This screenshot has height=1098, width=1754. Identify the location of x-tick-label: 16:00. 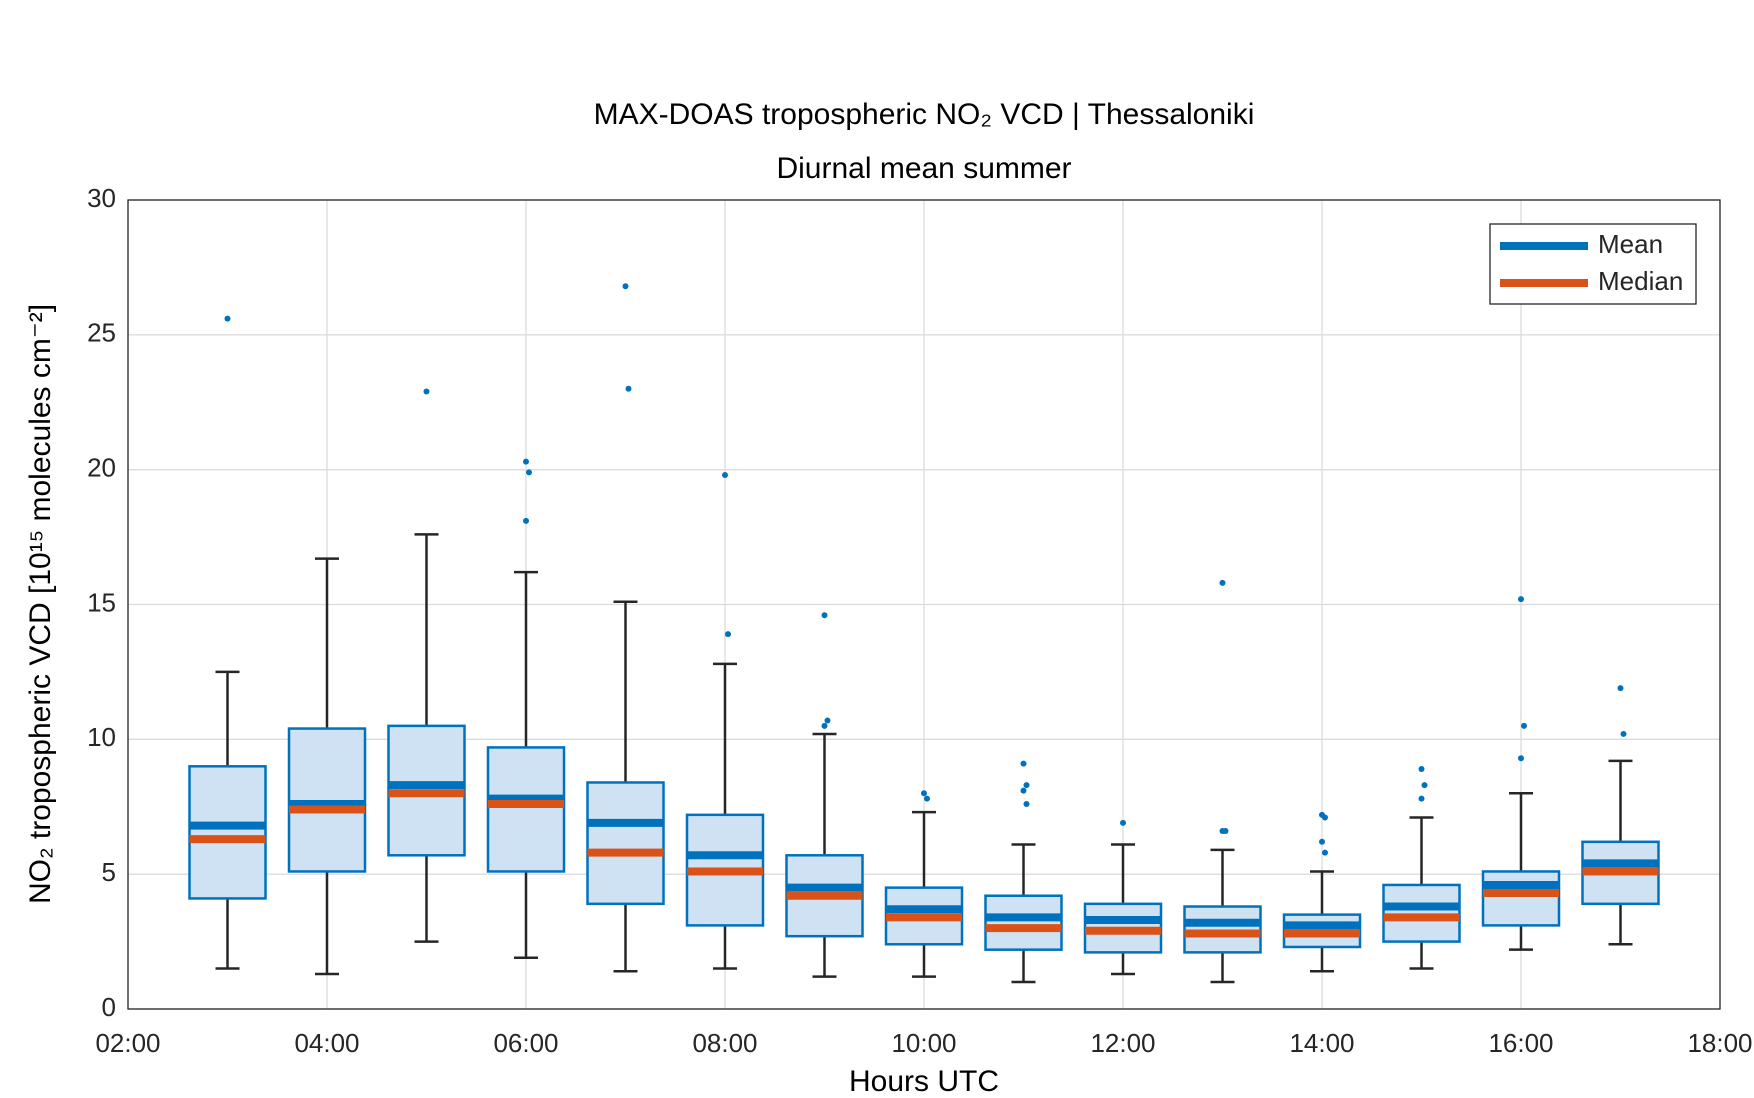
(1520, 1043).